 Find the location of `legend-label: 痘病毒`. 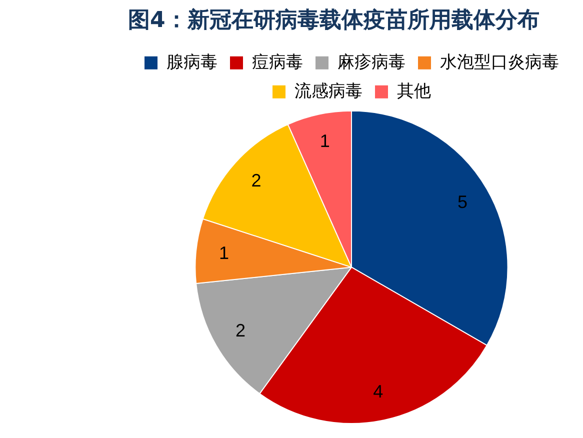

legend-label: 痘病毒 is located at coordinates (277, 62).